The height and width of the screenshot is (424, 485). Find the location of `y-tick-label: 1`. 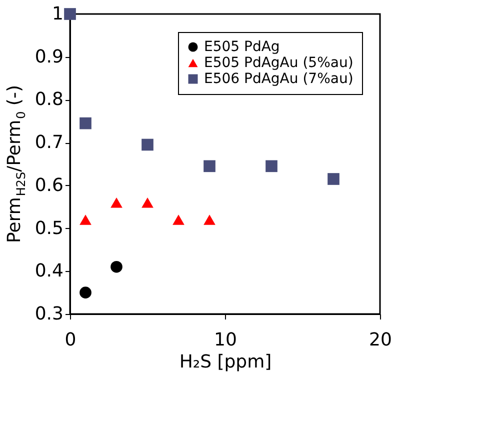

y-tick-label: 1 is located at coordinates (58, 14).